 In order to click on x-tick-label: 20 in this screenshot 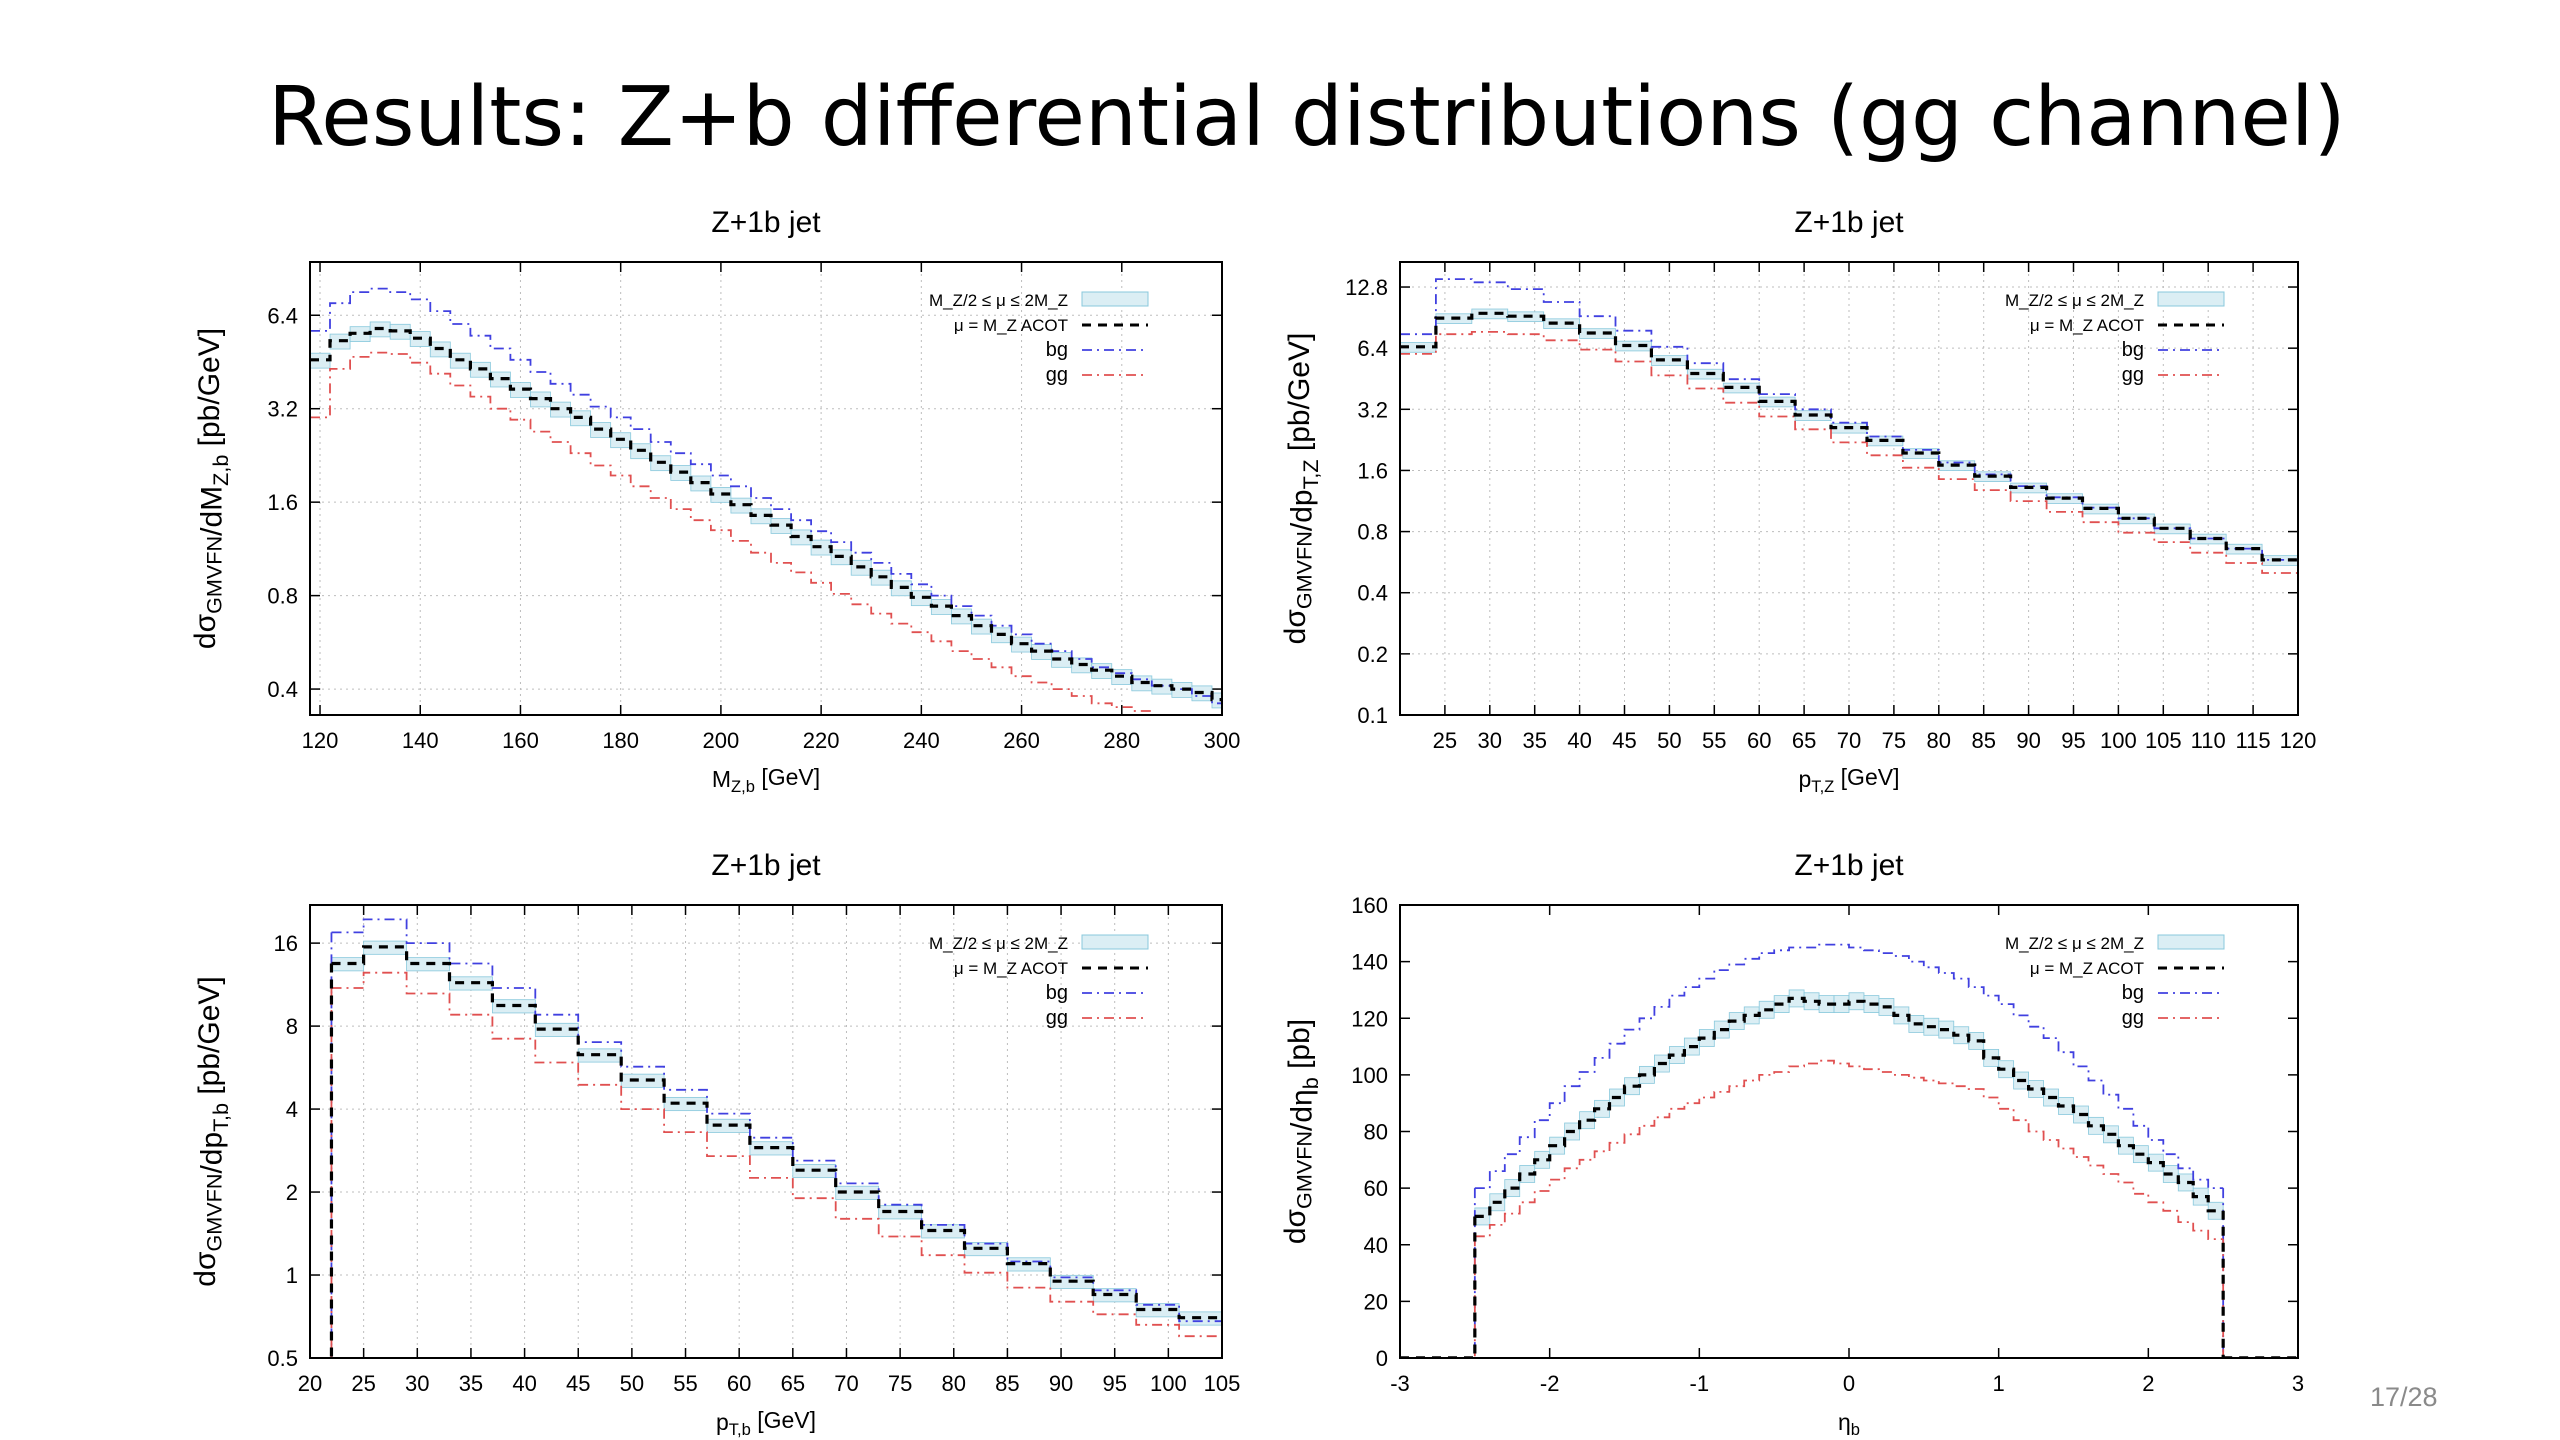, I will do `click(310, 1383)`.